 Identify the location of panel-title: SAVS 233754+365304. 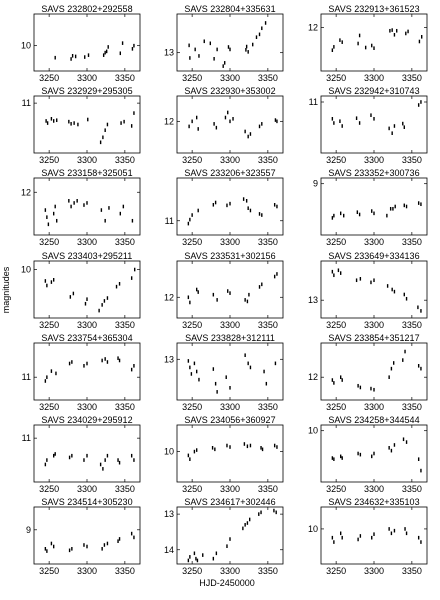
(86, 338).